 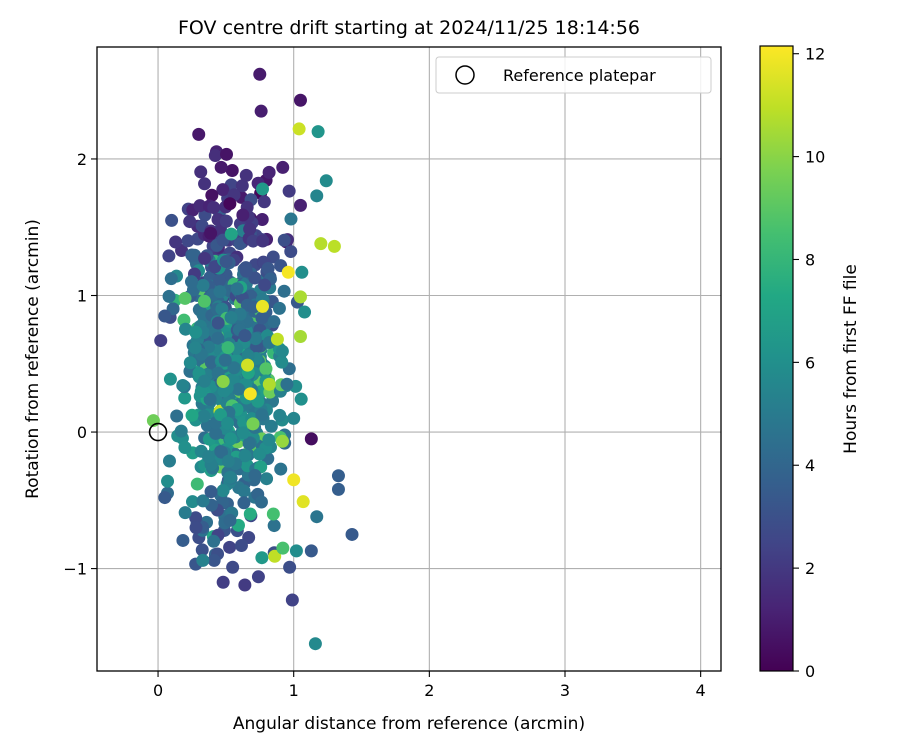 I want to click on colorbar-tick-label: 6, so click(x=810, y=362).